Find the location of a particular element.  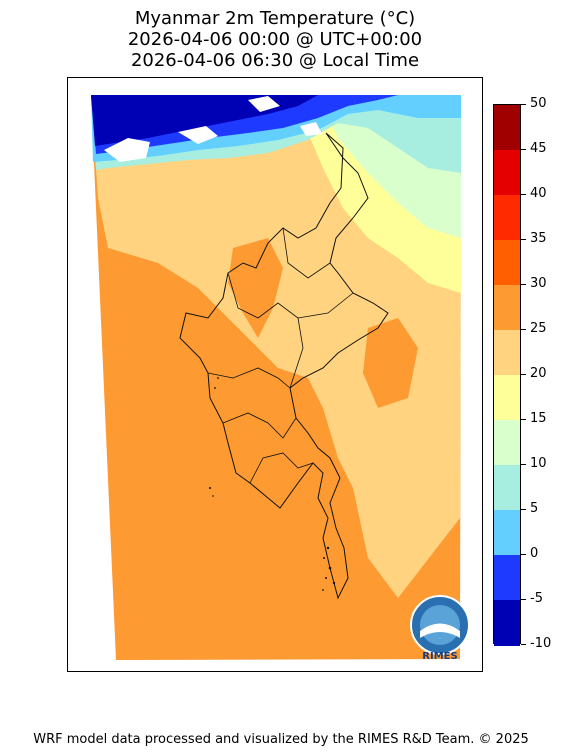

colorbar-tick-label: 25 is located at coordinates (538, 328).